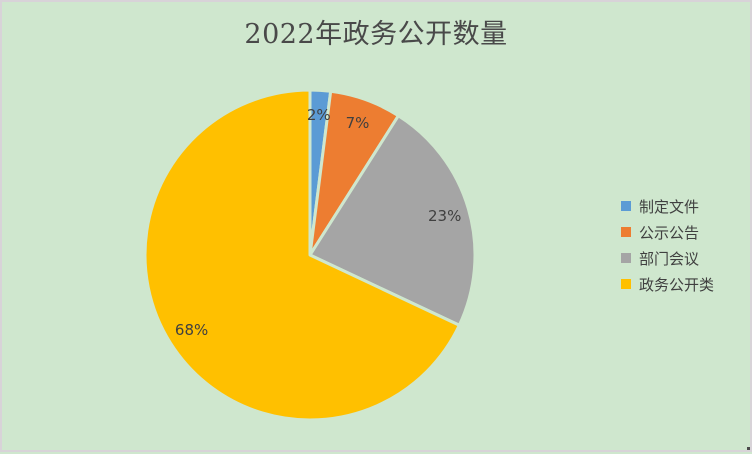 This screenshot has width=752, height=454. What do you see at coordinates (319, 115) in the screenshot?
I see `pie-data-label: 2%` at bounding box center [319, 115].